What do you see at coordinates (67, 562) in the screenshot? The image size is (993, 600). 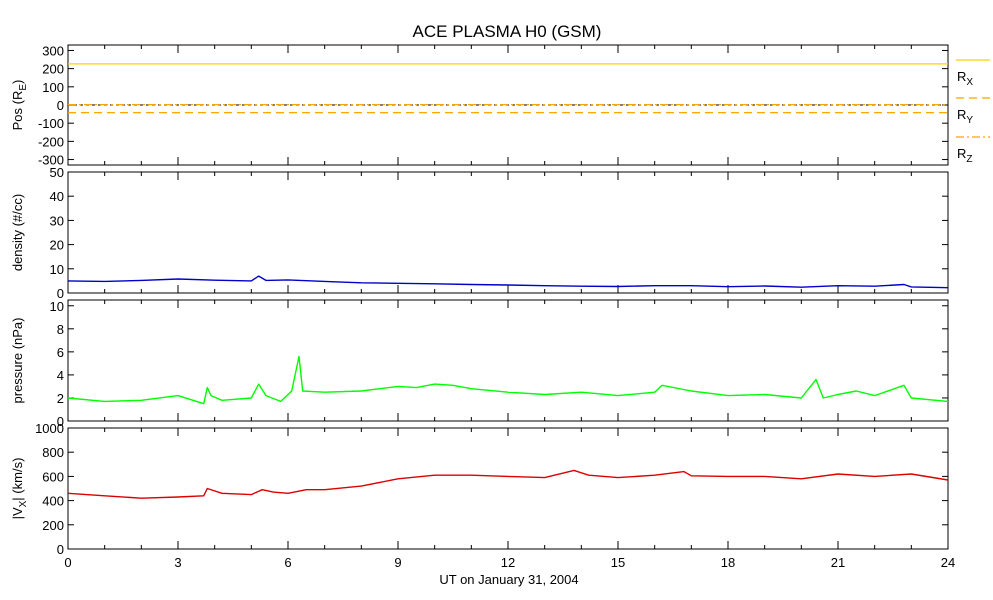 I see `x-tick-label: 0` at bounding box center [67, 562].